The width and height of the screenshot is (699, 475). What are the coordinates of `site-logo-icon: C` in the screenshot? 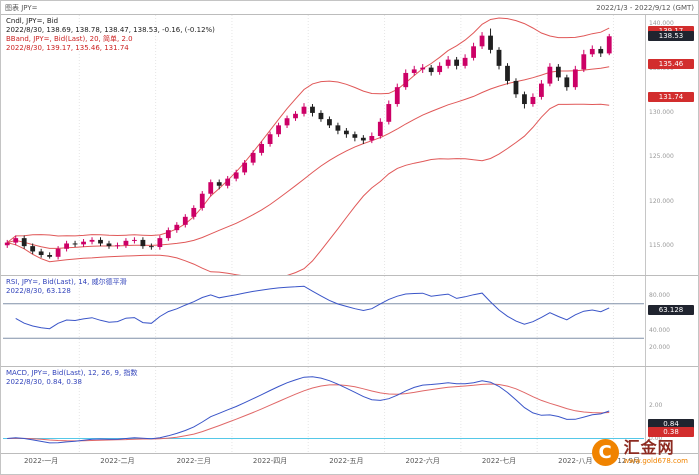 It's located at (605, 452).